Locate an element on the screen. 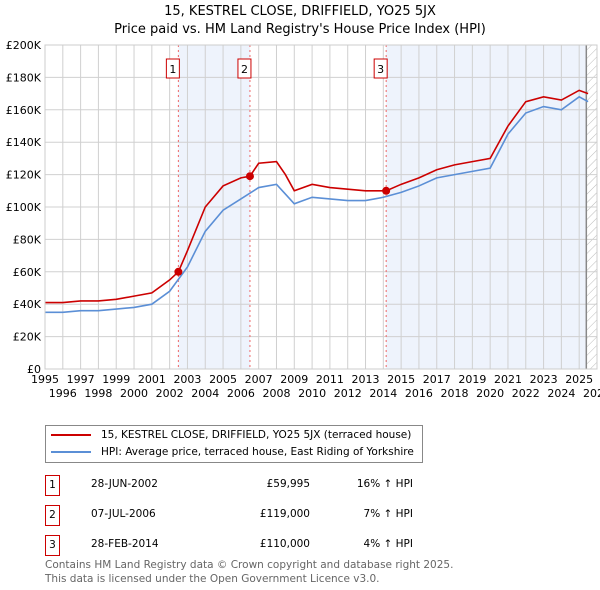 The image size is (600, 590). y-tick-label: £40K is located at coordinates (27, 304).